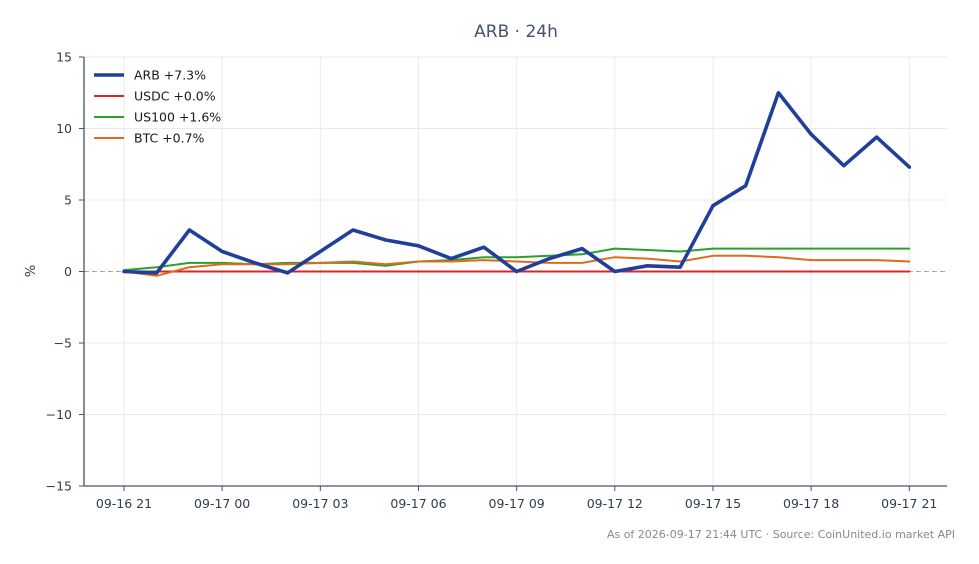 This screenshot has width=979, height=564. I want to click on chart-title: ARB · 24h, so click(516, 32).